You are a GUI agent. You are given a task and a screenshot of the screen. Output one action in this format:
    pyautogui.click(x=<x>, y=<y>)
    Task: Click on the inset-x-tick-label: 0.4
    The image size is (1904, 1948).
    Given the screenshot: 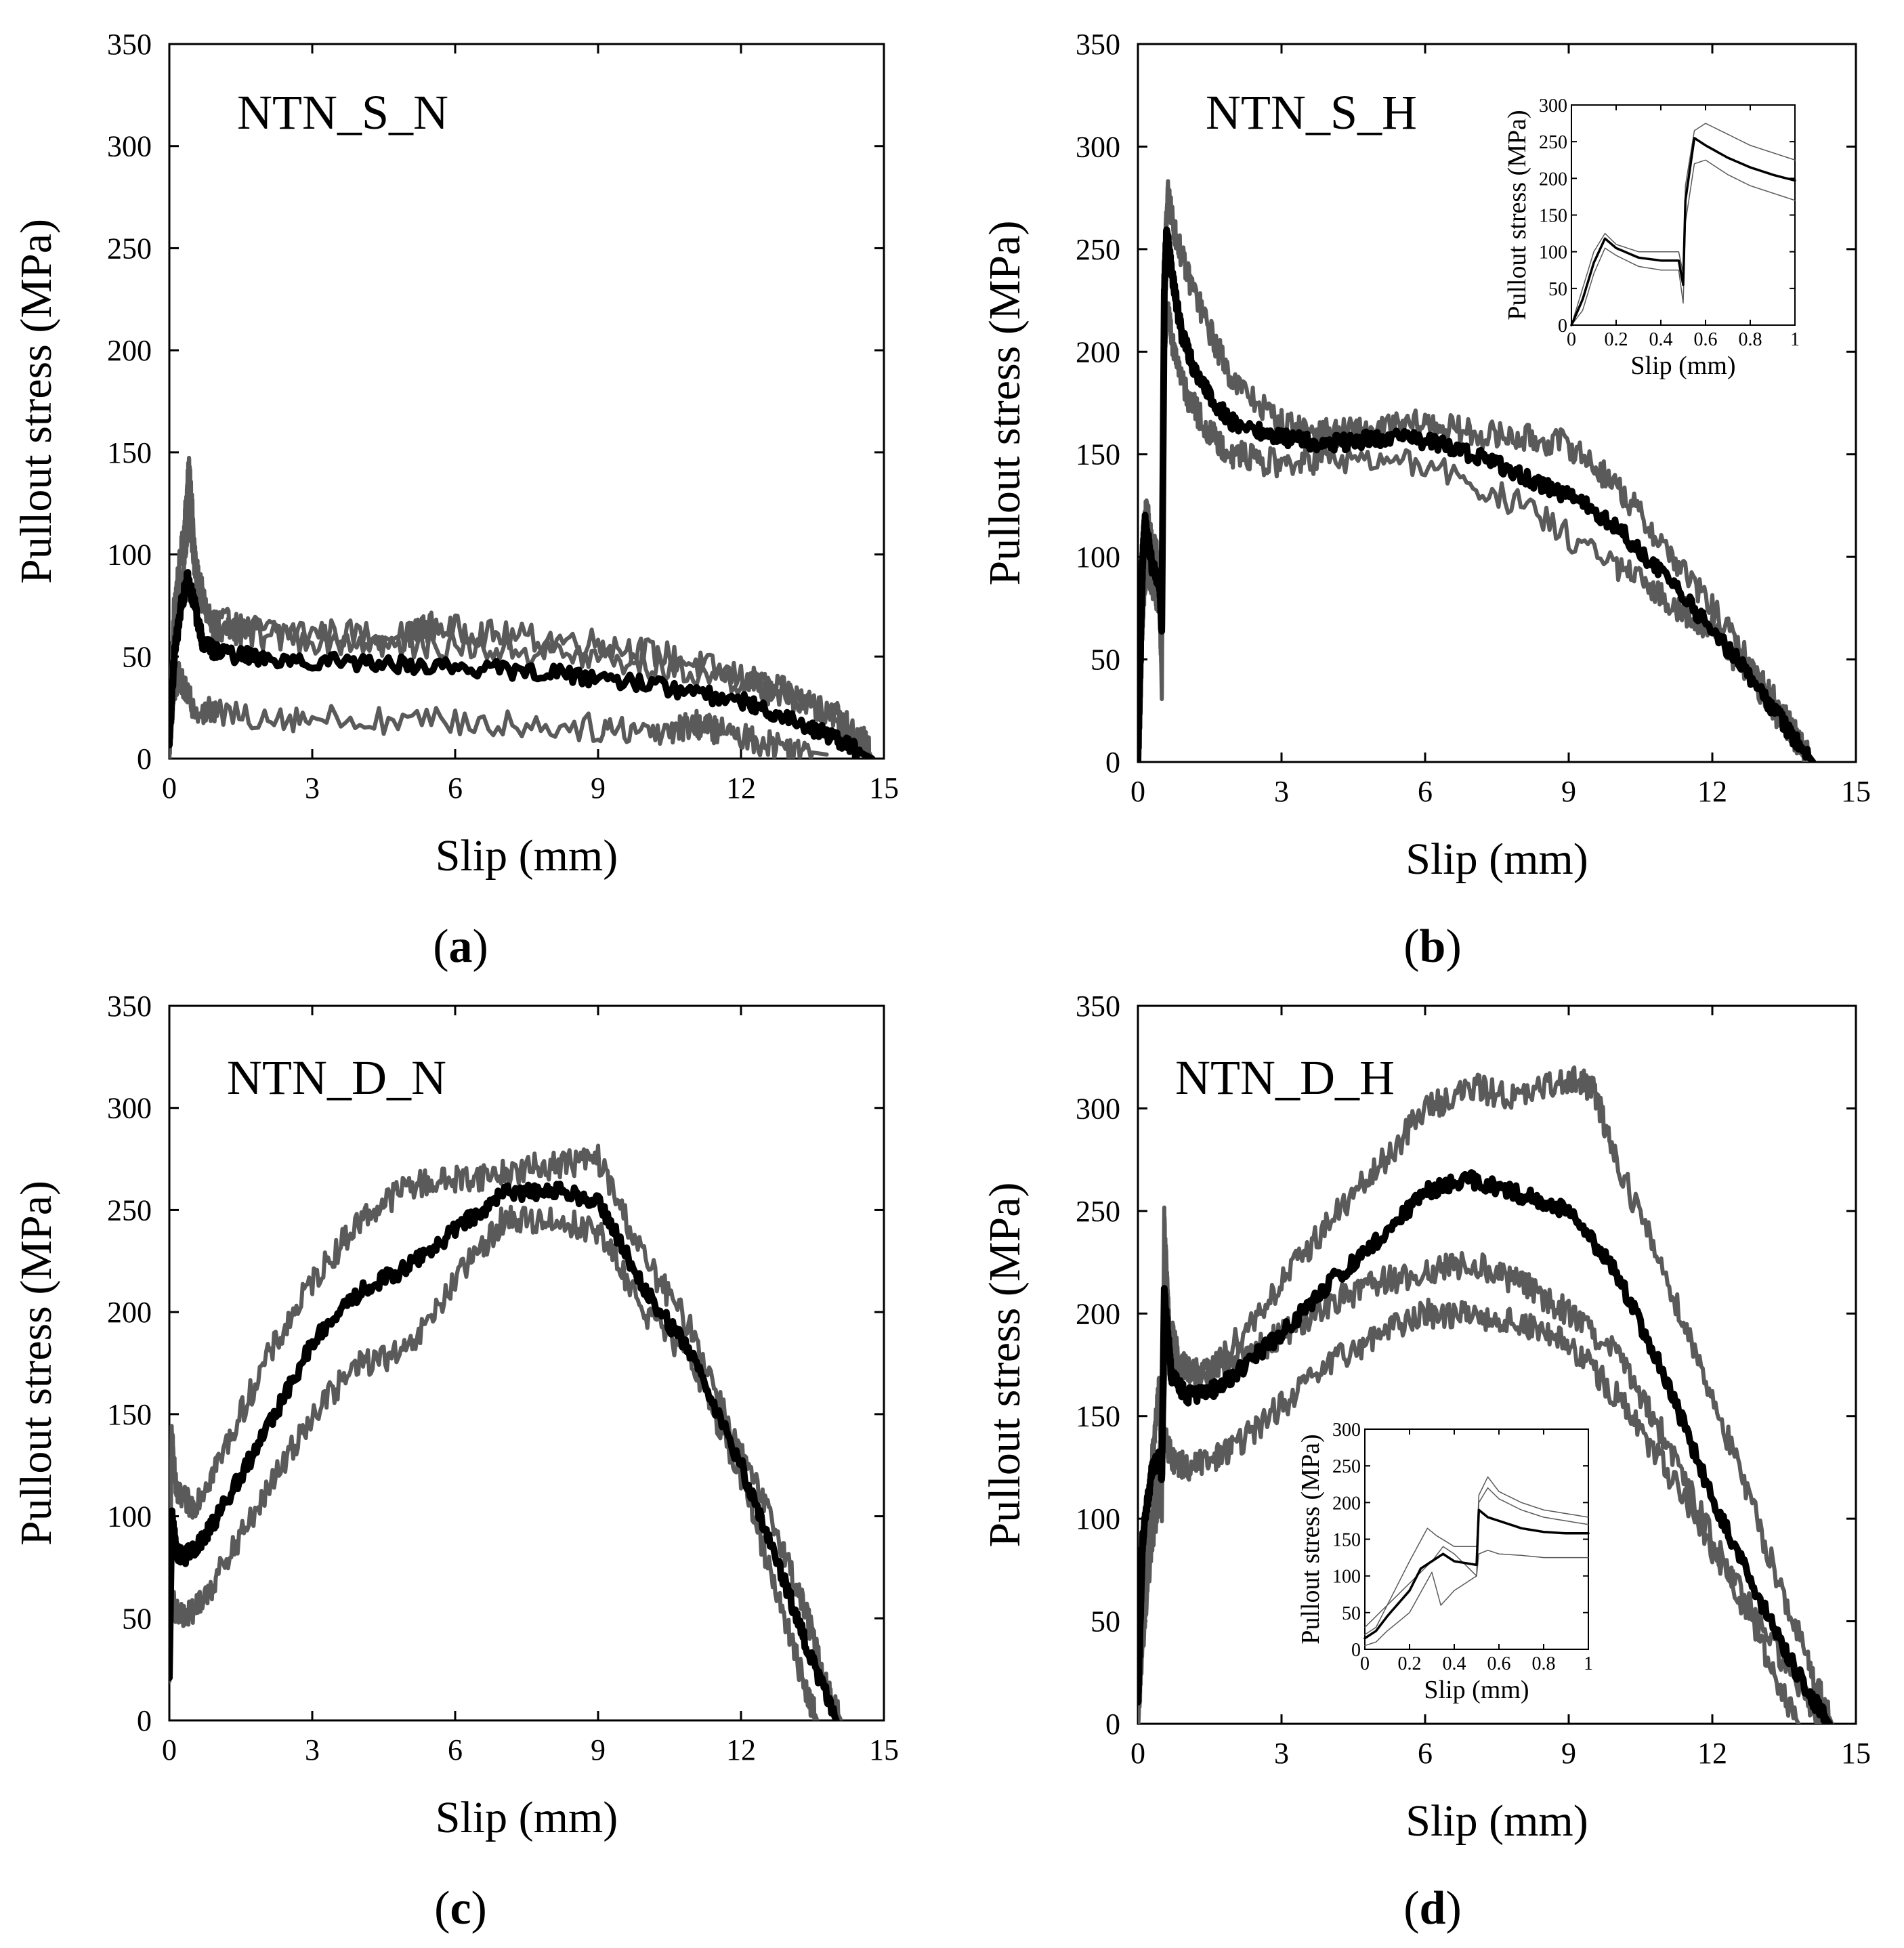 What is the action you would take?
    pyautogui.click(x=1661, y=339)
    